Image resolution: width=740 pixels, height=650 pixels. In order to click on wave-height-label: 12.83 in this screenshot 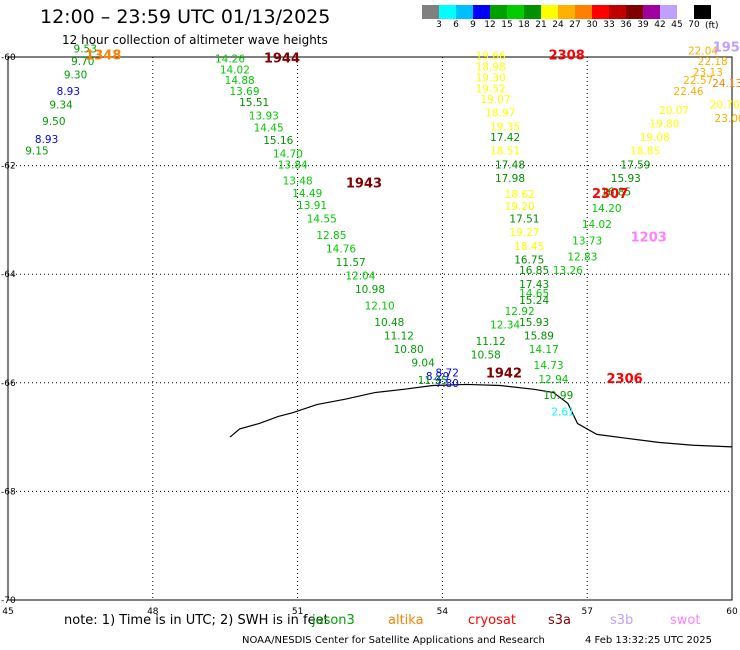, I will do `click(582, 258)`.